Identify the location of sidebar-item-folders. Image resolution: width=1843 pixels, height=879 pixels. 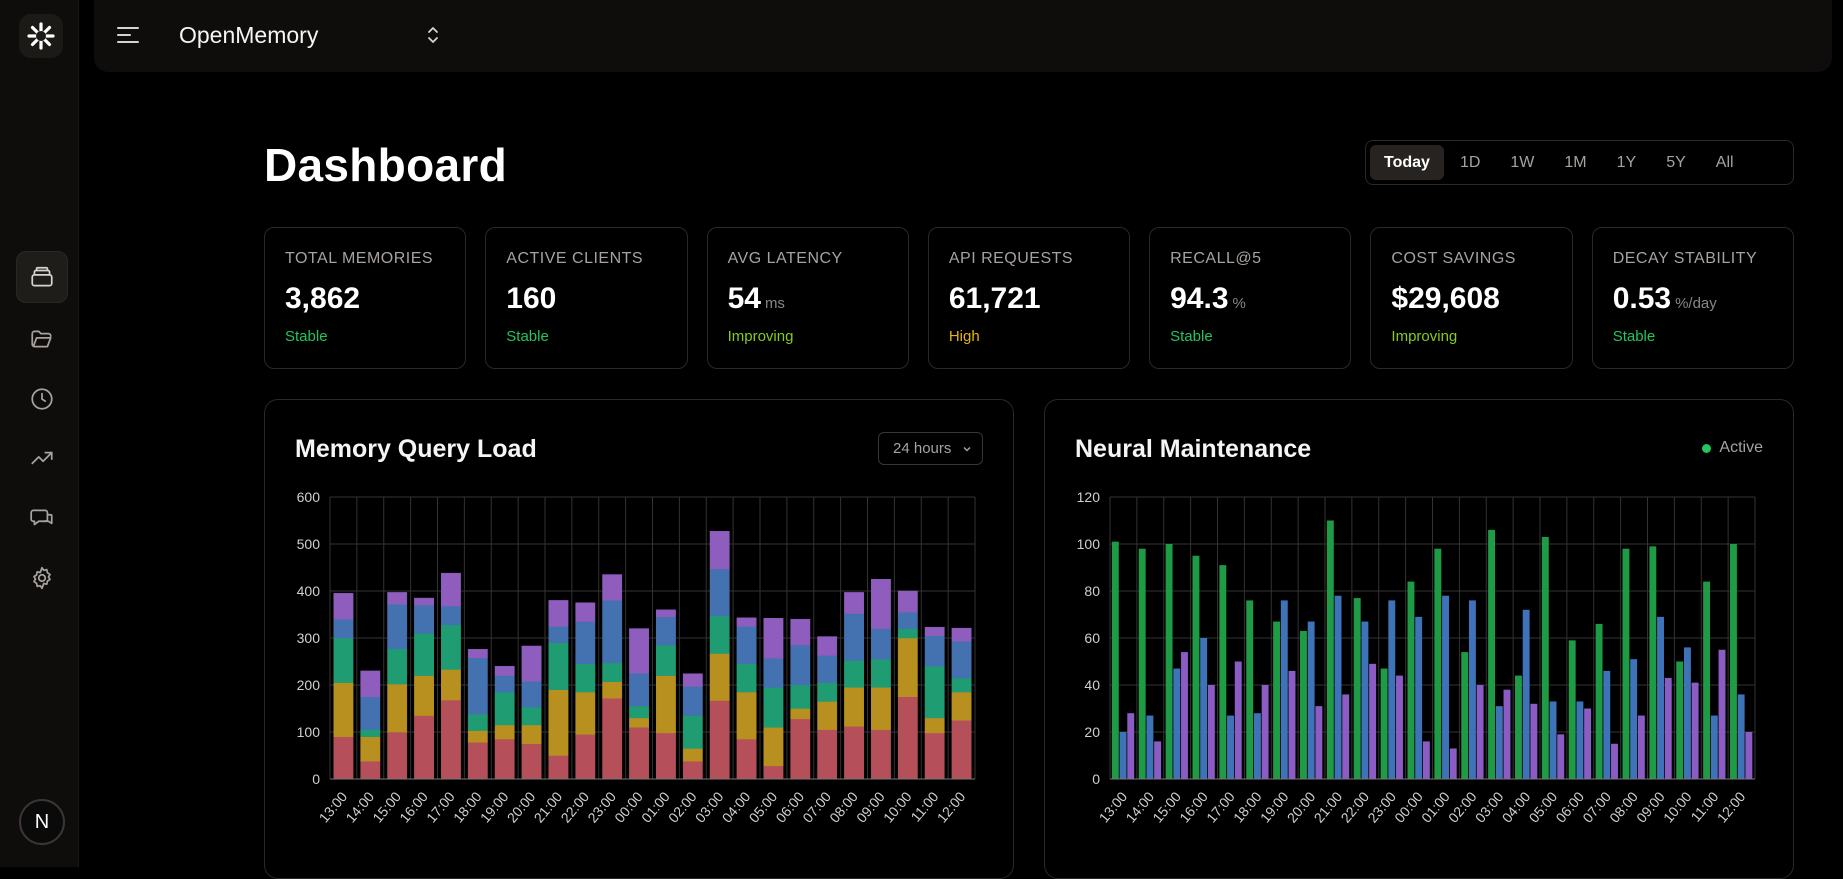
(42, 339).